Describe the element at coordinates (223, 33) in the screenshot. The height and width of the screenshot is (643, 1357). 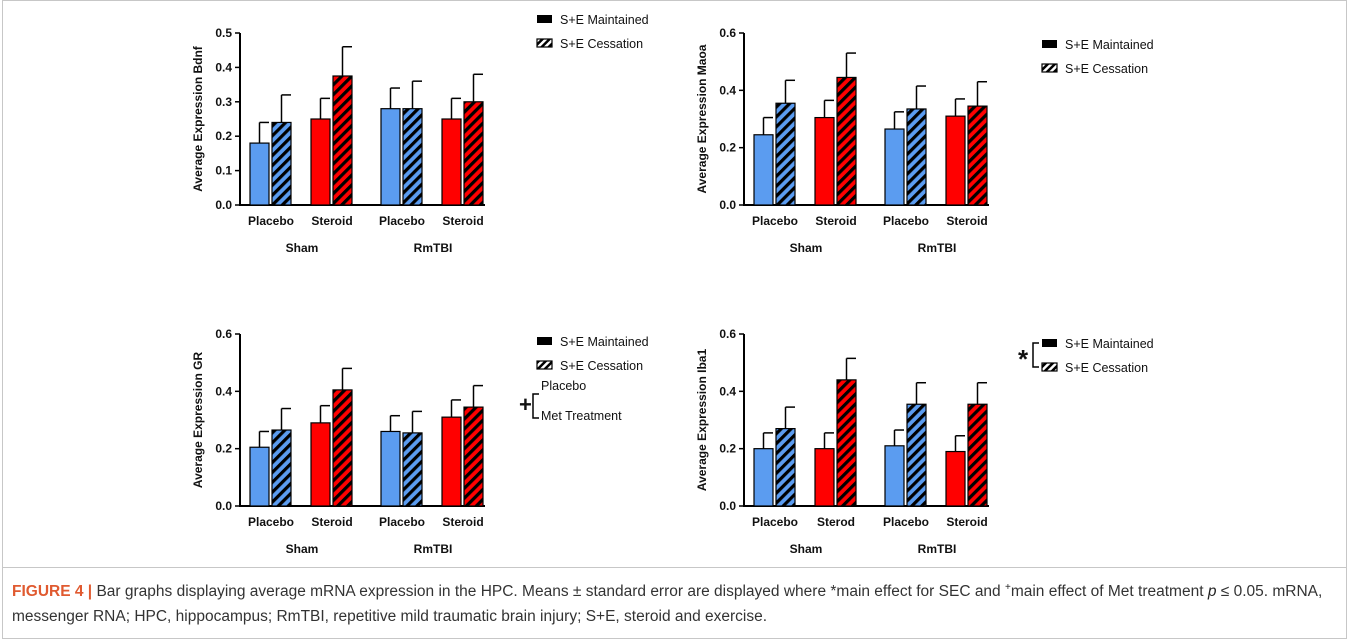
I see `y-tick-label: 0.5` at that location.